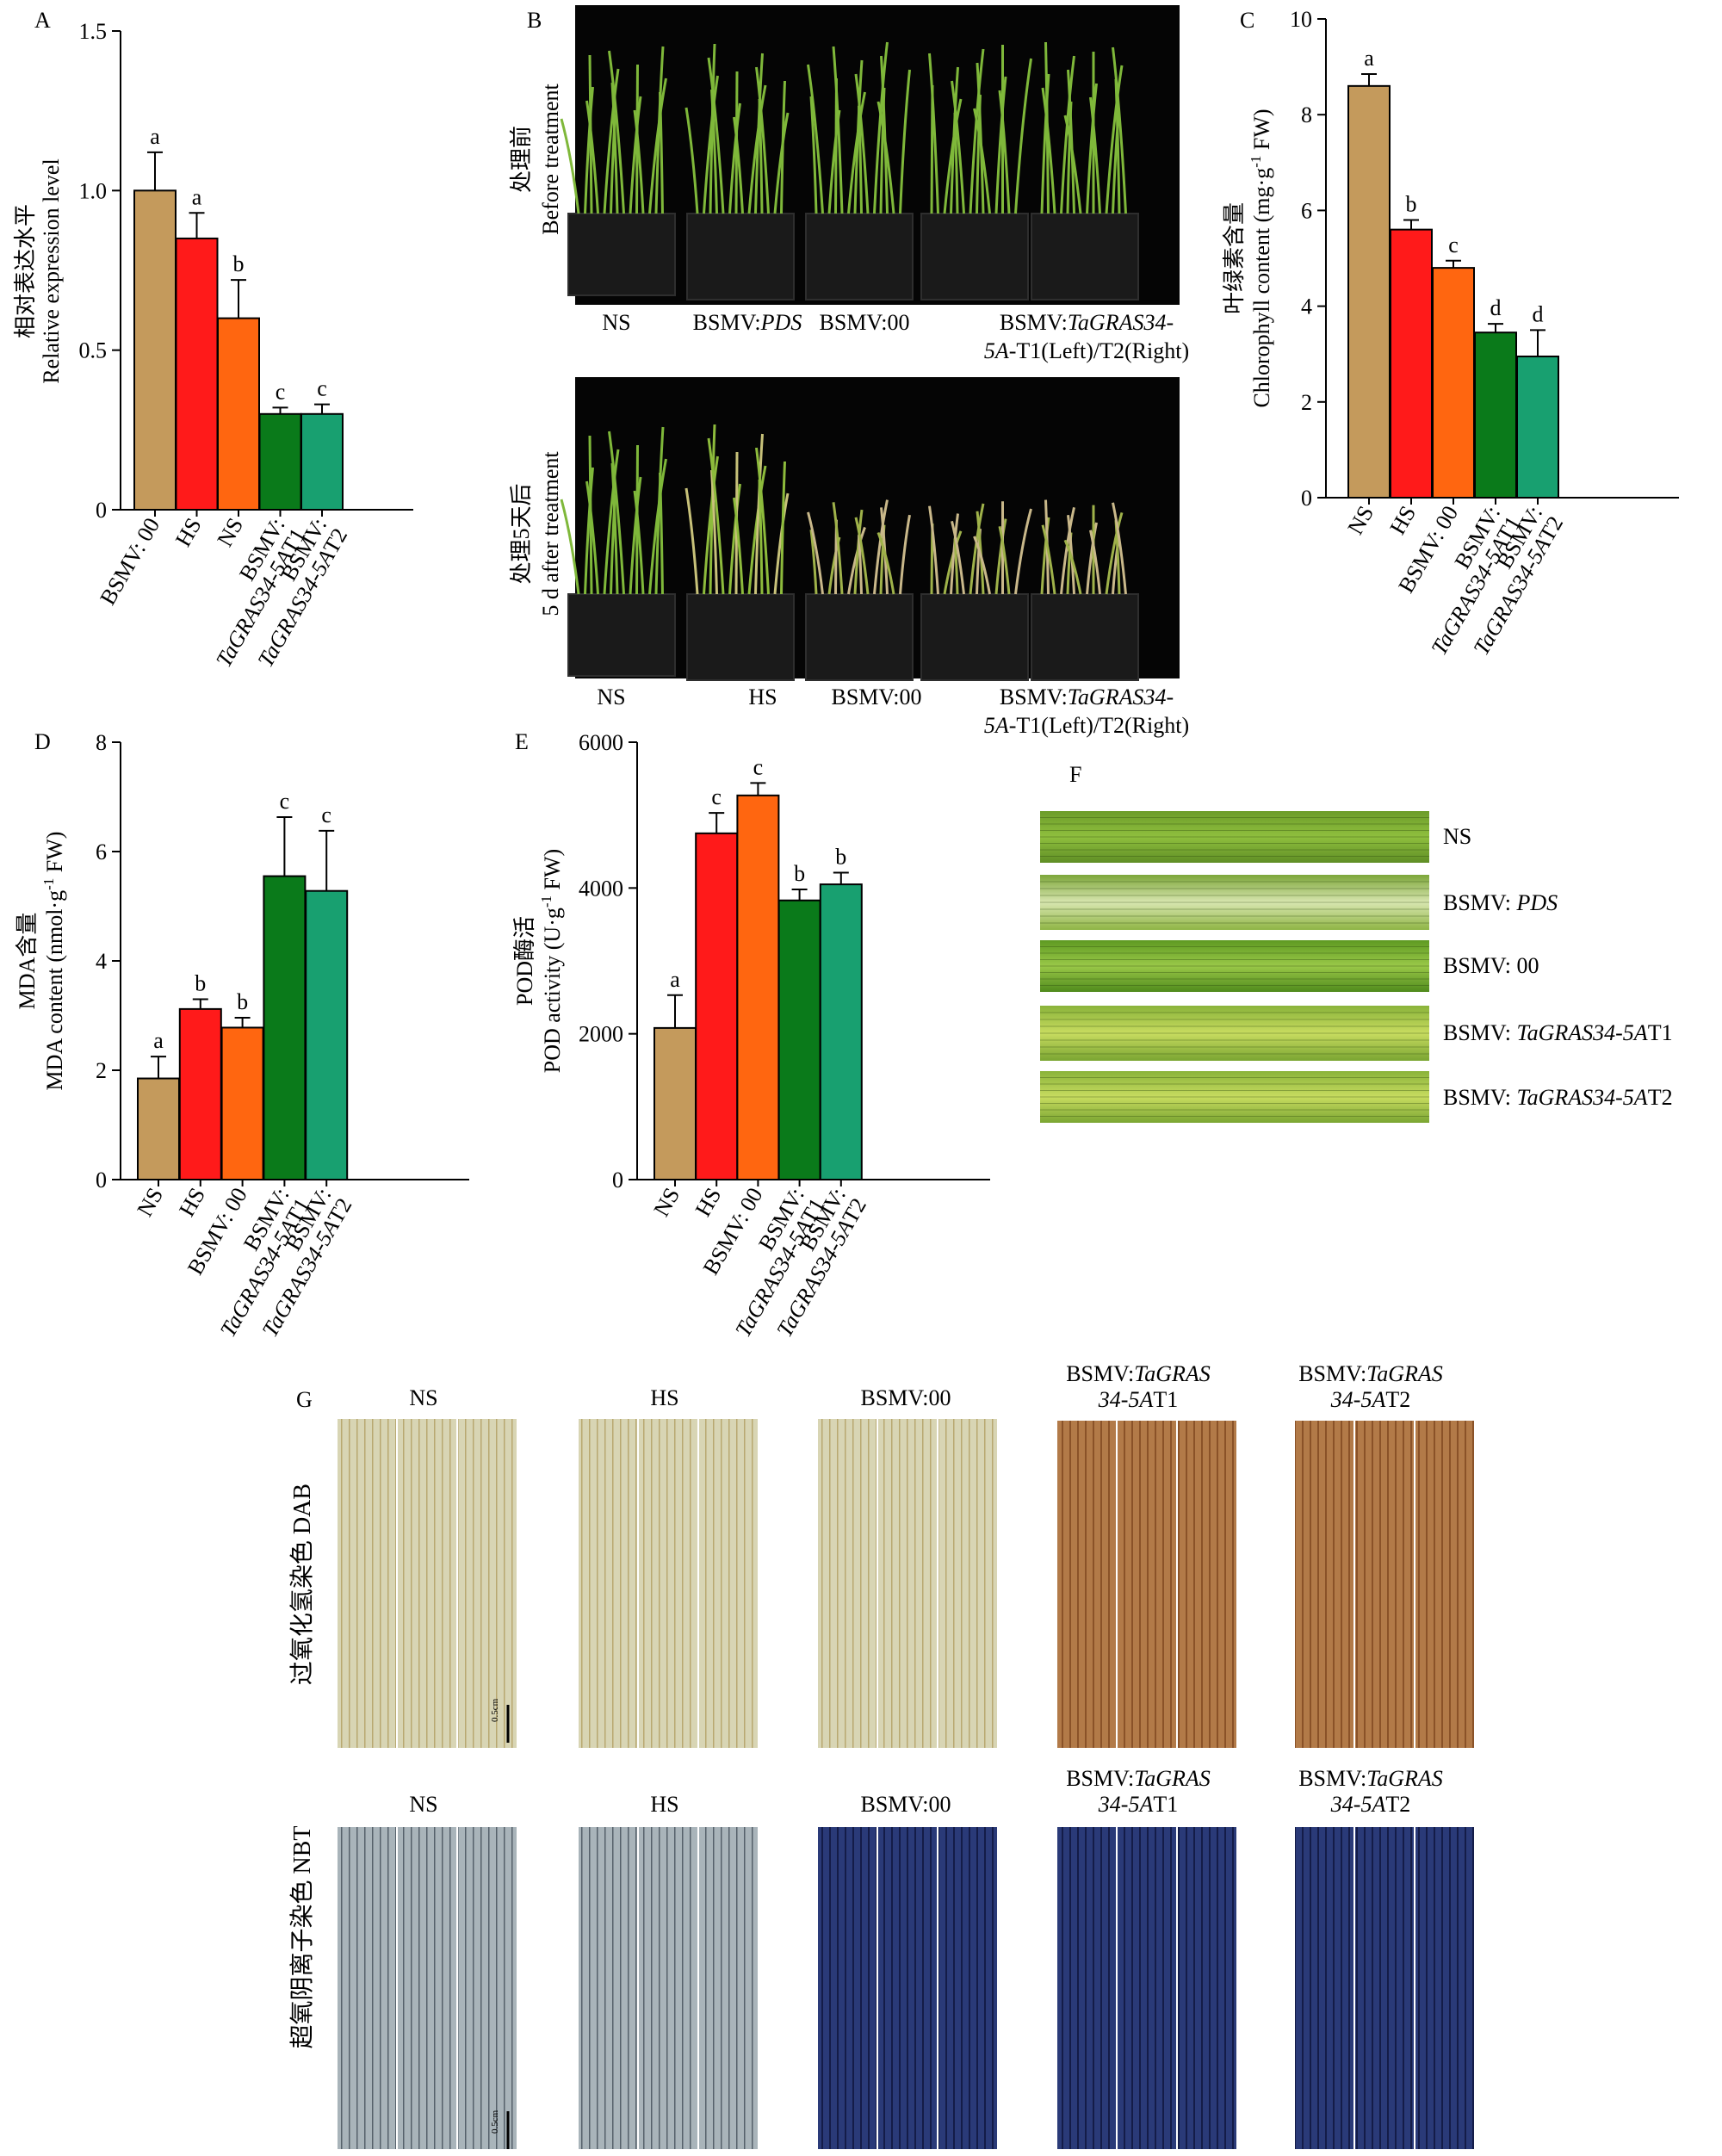 The height and width of the screenshot is (2156, 1722). What do you see at coordinates (664, 1804) in the screenshot?
I see `g-nbt-hs: HS` at bounding box center [664, 1804].